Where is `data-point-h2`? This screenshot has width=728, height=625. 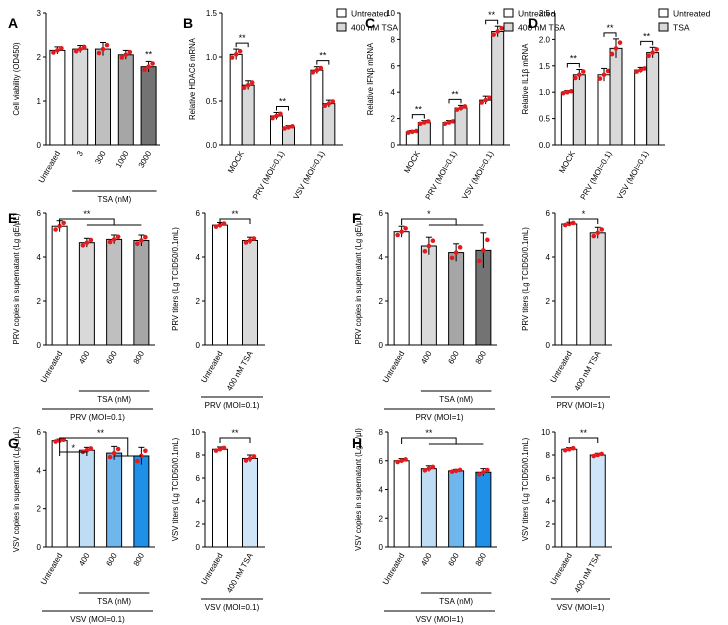 data-point-h2 is located at coordinates (569, 449).